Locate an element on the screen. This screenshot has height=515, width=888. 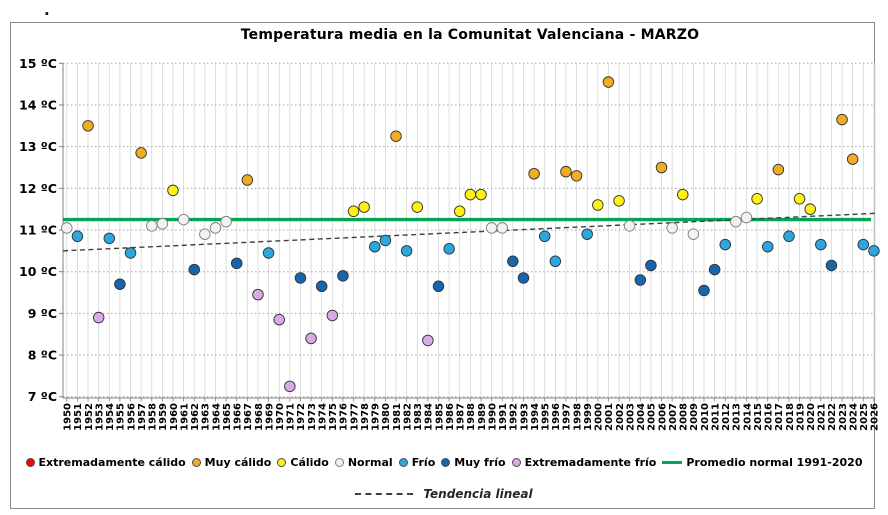
x-tick-label: 2008 is located at coordinates (684, 417).